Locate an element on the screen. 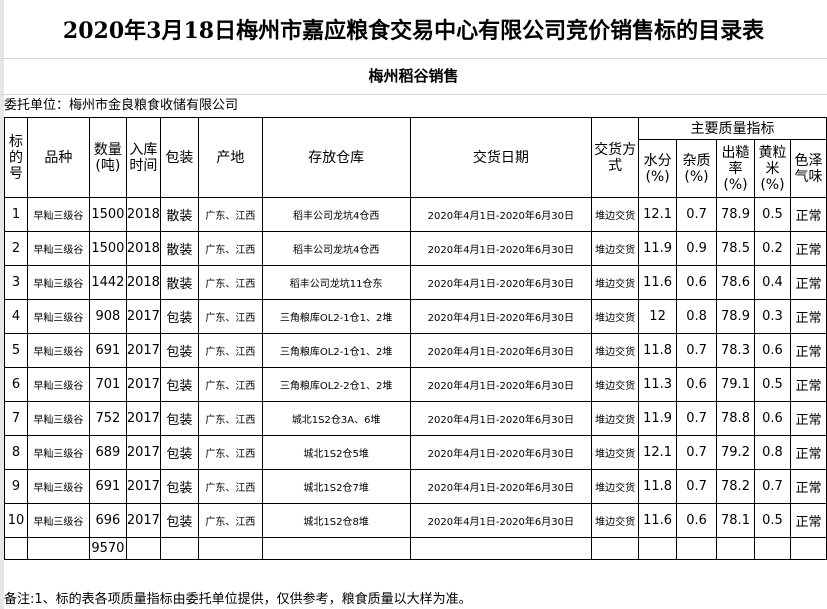 This screenshot has width=827, height=609. header-yellow: 黄粒米(%) is located at coordinates (772, 168).